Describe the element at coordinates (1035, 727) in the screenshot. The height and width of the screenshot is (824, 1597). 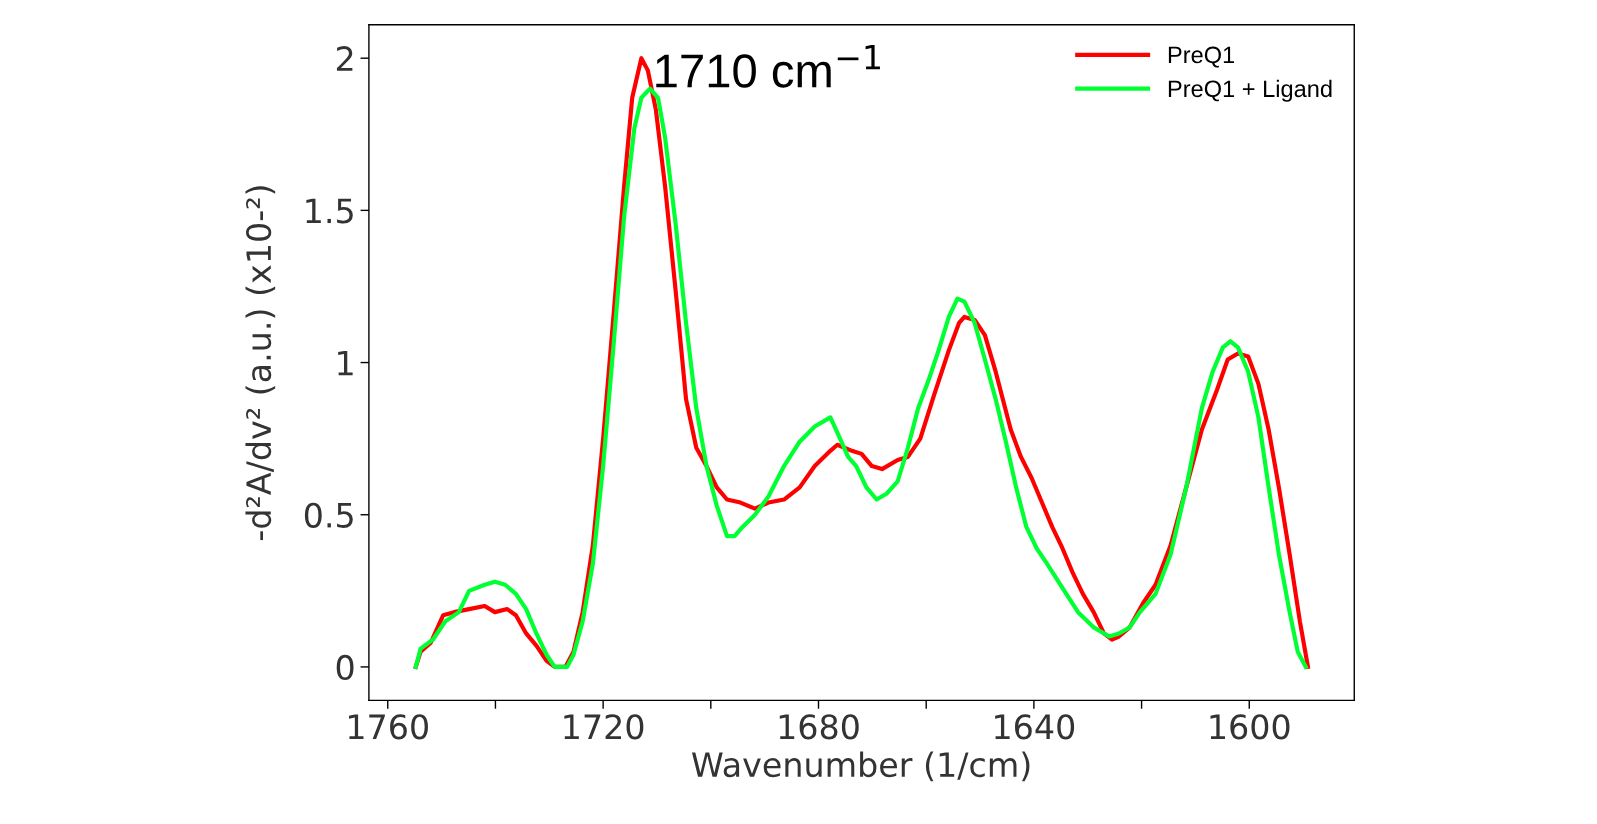
I see `x-tick-label: 1640` at that location.